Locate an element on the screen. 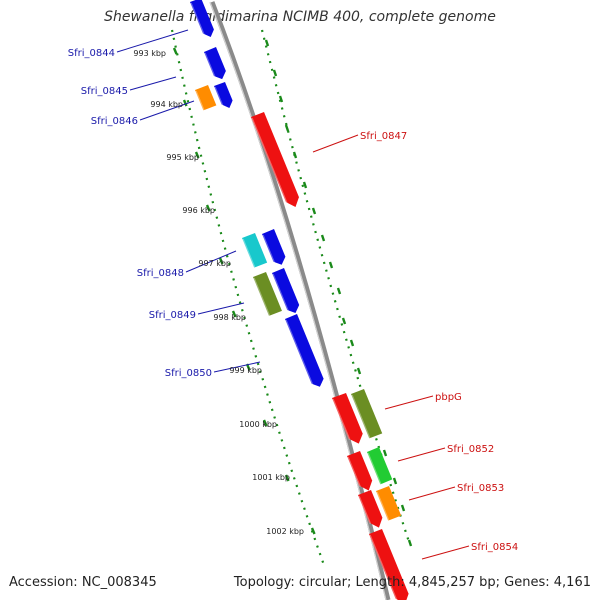  kbp-tick-label: 999 kbp is located at coordinates (245, 370).